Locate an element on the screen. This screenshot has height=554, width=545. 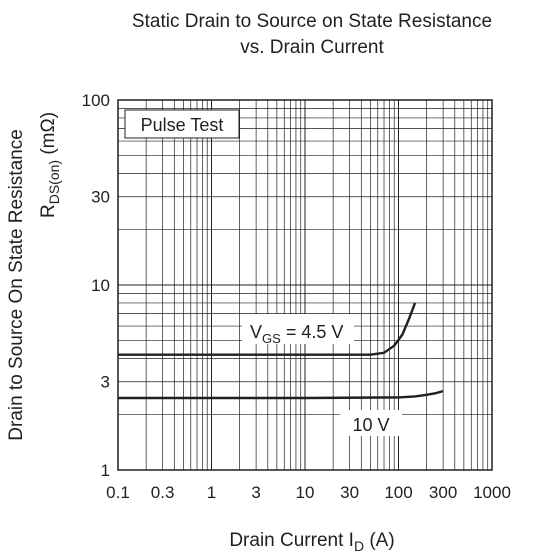
x-tick-label: 1 is located at coordinates (211, 492).